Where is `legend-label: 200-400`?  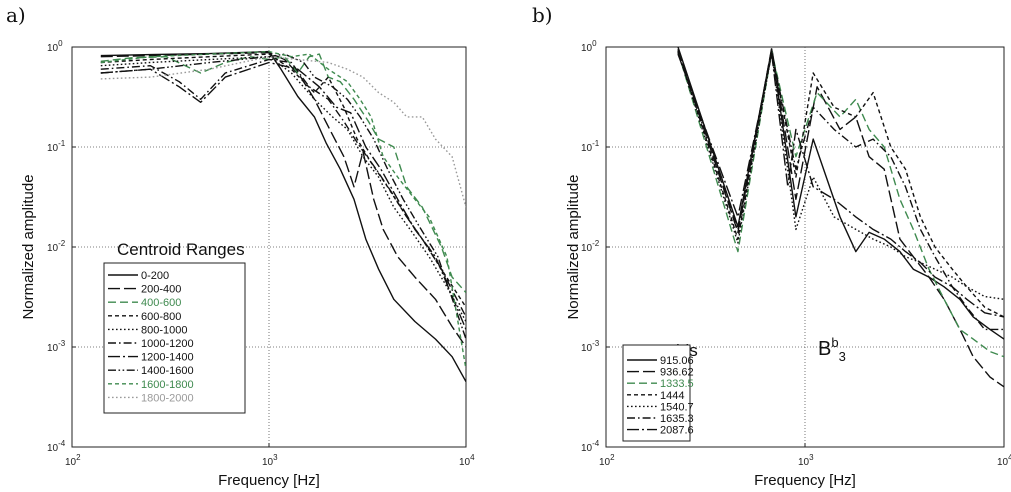
legend-label: 200-400 is located at coordinates (161, 290).